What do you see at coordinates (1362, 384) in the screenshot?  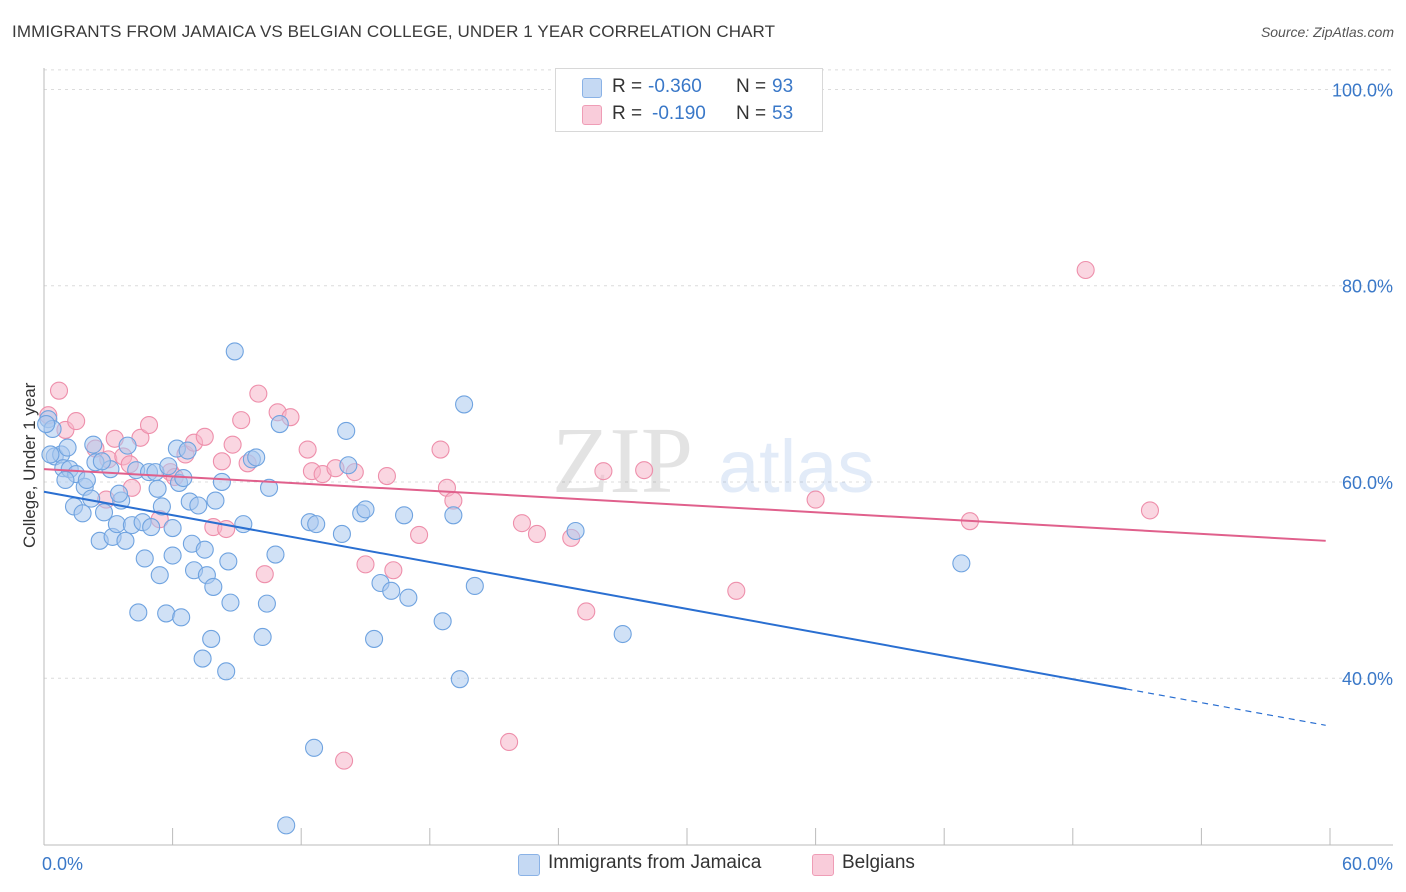 I see `y-tick-labels: 40.0% 60.0% 80.0% 100.0%` at bounding box center [1362, 384].